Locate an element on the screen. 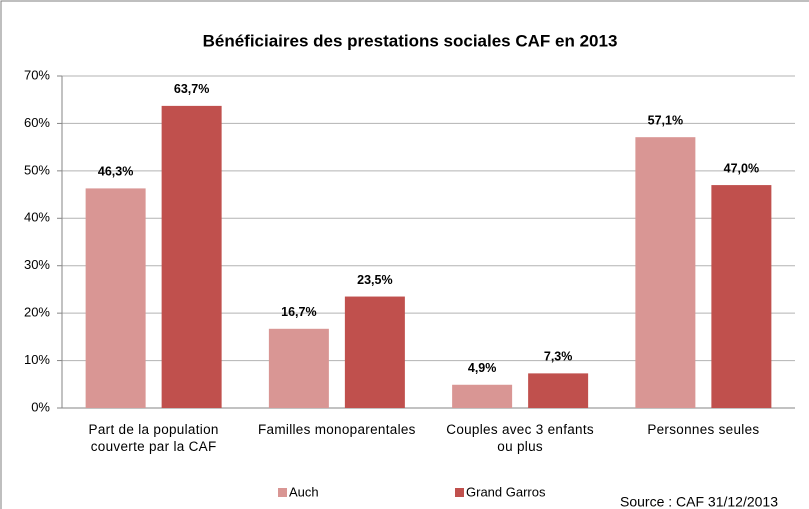  y-tick-label: 0% is located at coordinates (40, 406).